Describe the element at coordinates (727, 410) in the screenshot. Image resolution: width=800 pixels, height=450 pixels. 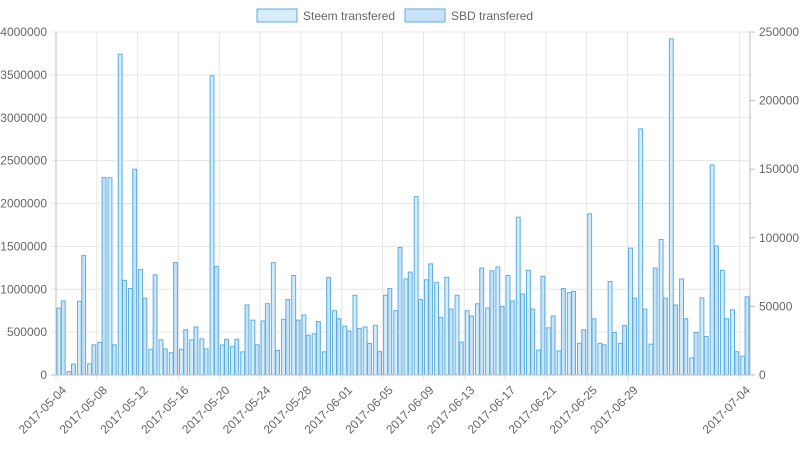
I see `x-tick-label: 2017-07-04` at that location.